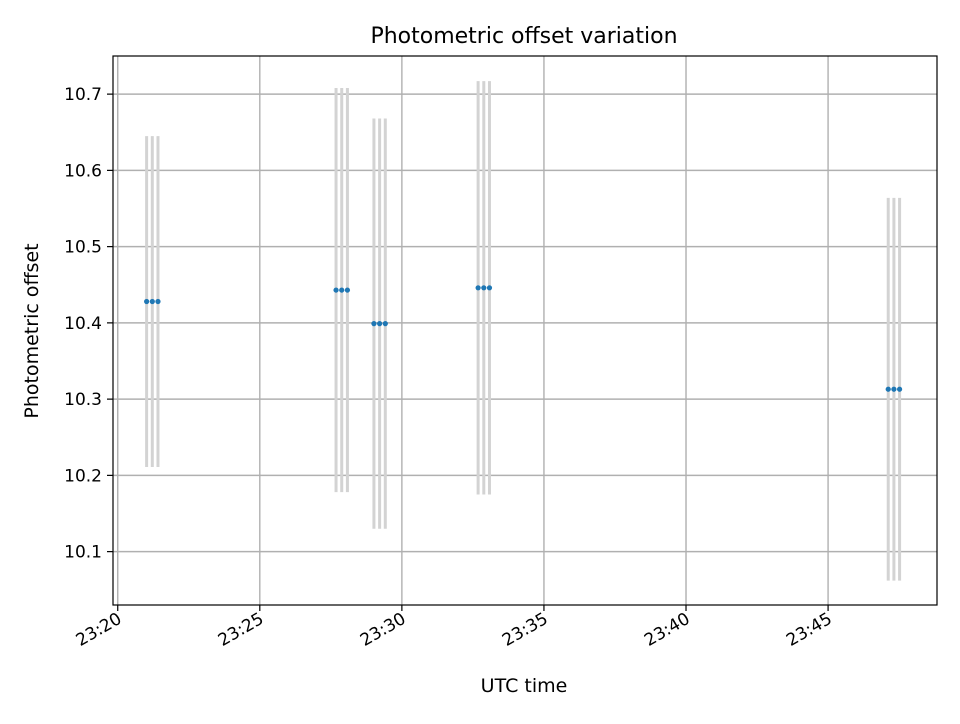 The height and width of the screenshot is (724, 960). Describe the element at coordinates (524, 686) in the screenshot. I see `x-axis-label: UTC time` at that location.